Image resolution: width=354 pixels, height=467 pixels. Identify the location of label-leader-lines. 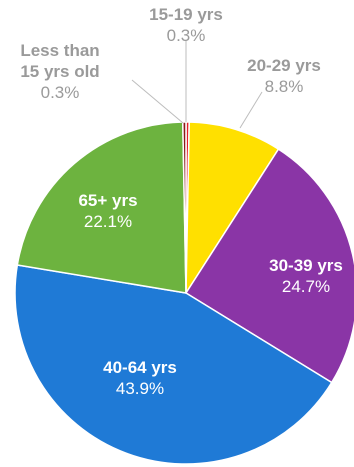
(197, 84).